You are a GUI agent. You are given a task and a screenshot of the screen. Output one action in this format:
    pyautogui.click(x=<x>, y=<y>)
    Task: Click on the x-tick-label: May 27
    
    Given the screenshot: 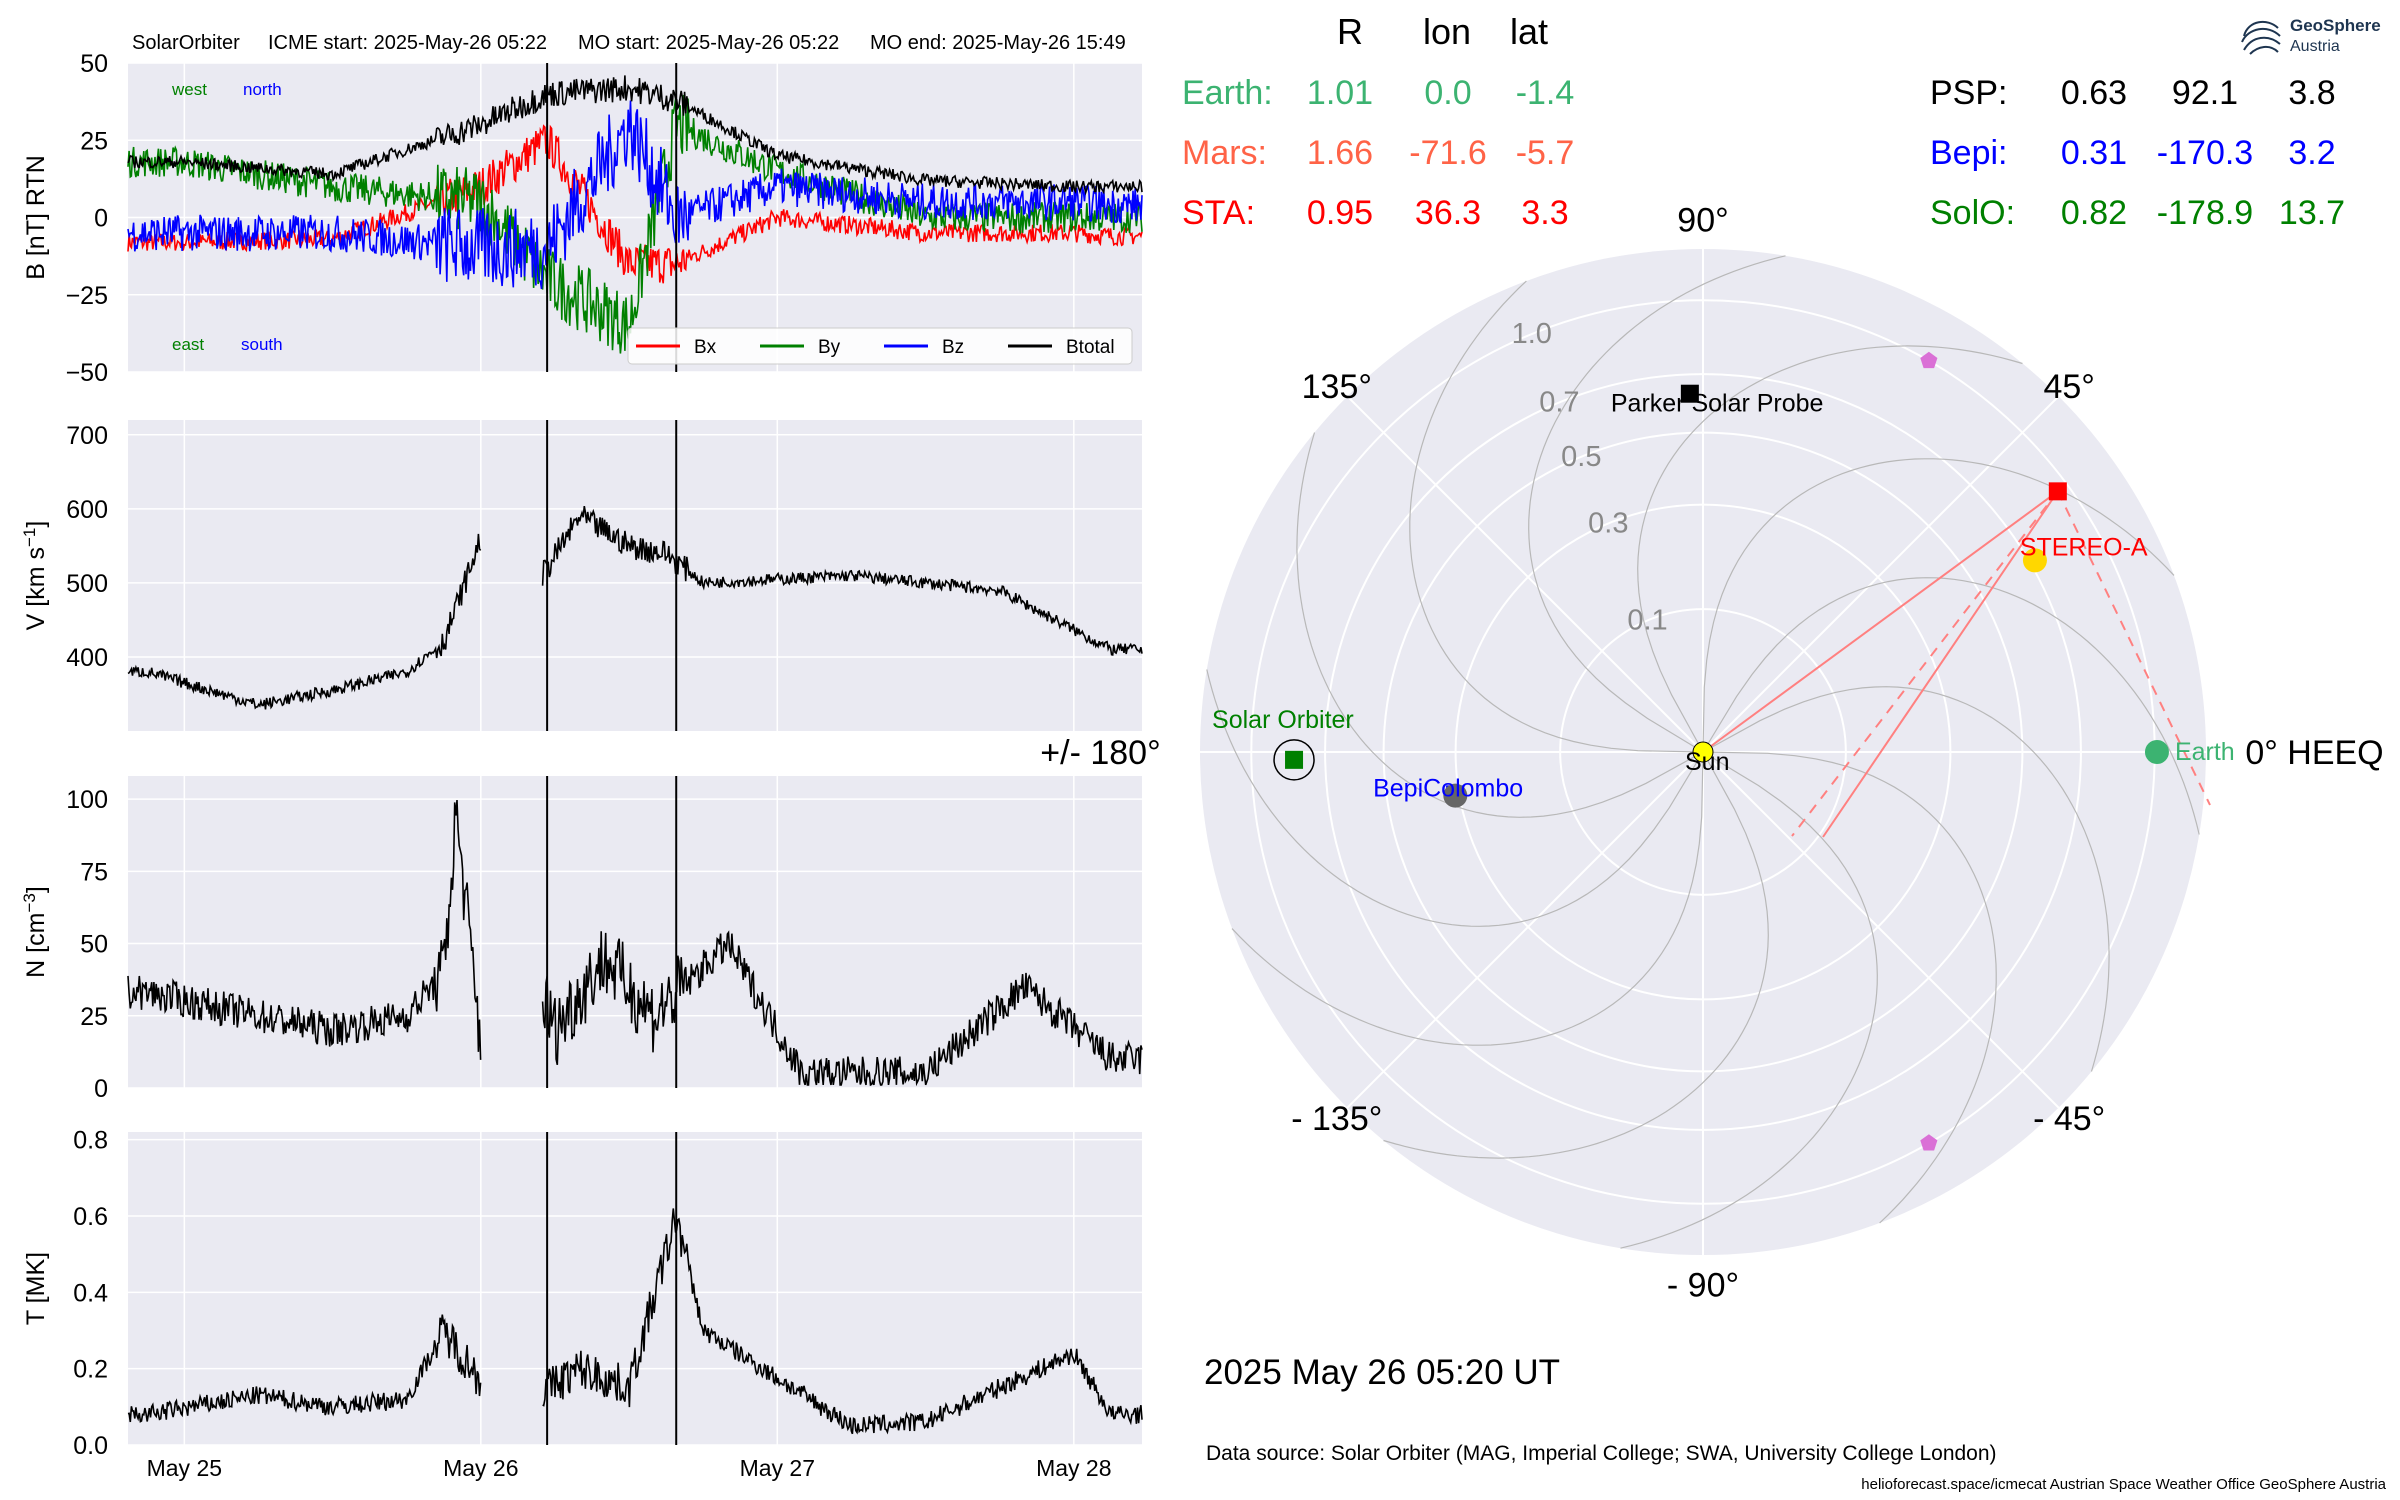 What is the action you would take?
    pyautogui.click(x=777, y=1468)
    